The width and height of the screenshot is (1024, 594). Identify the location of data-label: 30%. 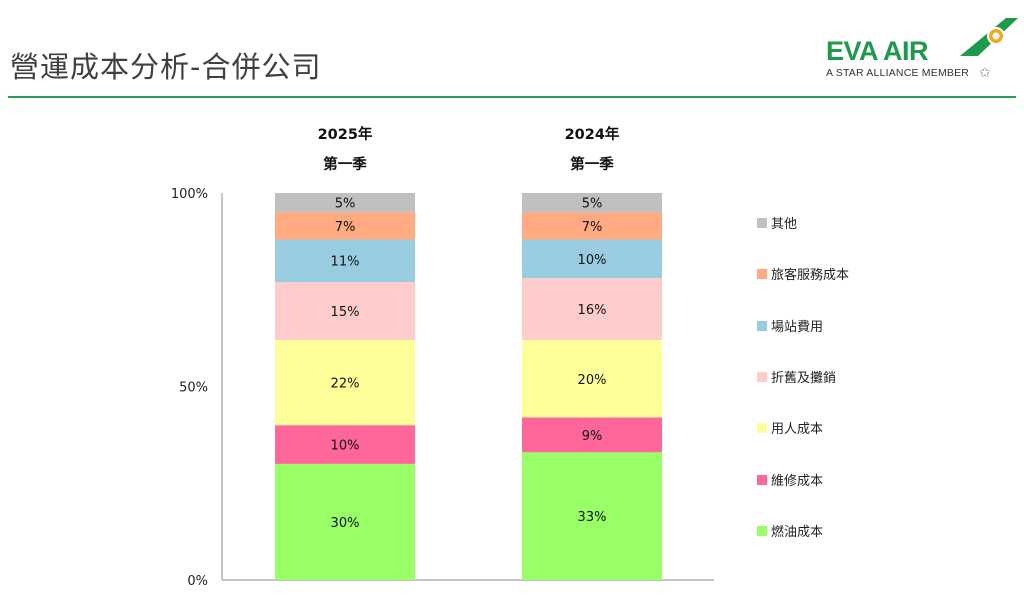
(345, 523).